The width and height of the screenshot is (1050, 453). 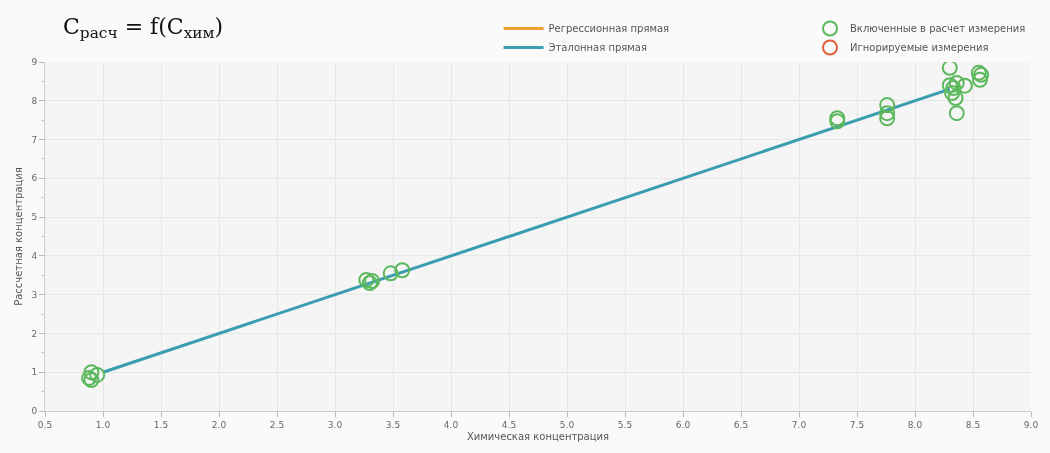 What do you see at coordinates (34, 217) in the screenshot?
I see `y-tick-label: 5` at bounding box center [34, 217].